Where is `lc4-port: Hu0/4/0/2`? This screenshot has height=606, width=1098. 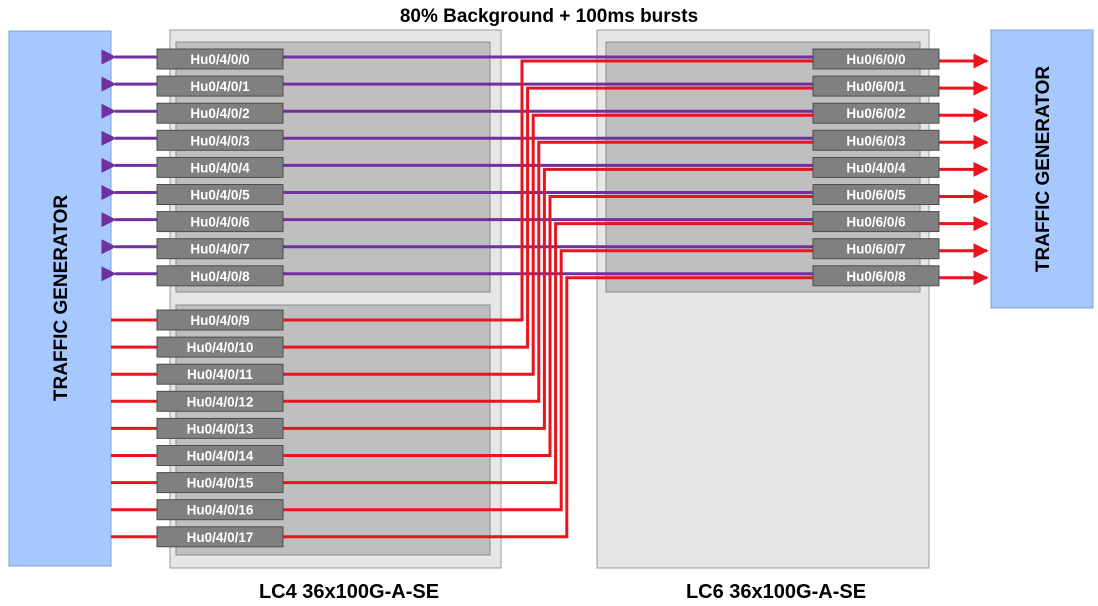
lc4-port: Hu0/4/0/2 is located at coordinates (220, 113).